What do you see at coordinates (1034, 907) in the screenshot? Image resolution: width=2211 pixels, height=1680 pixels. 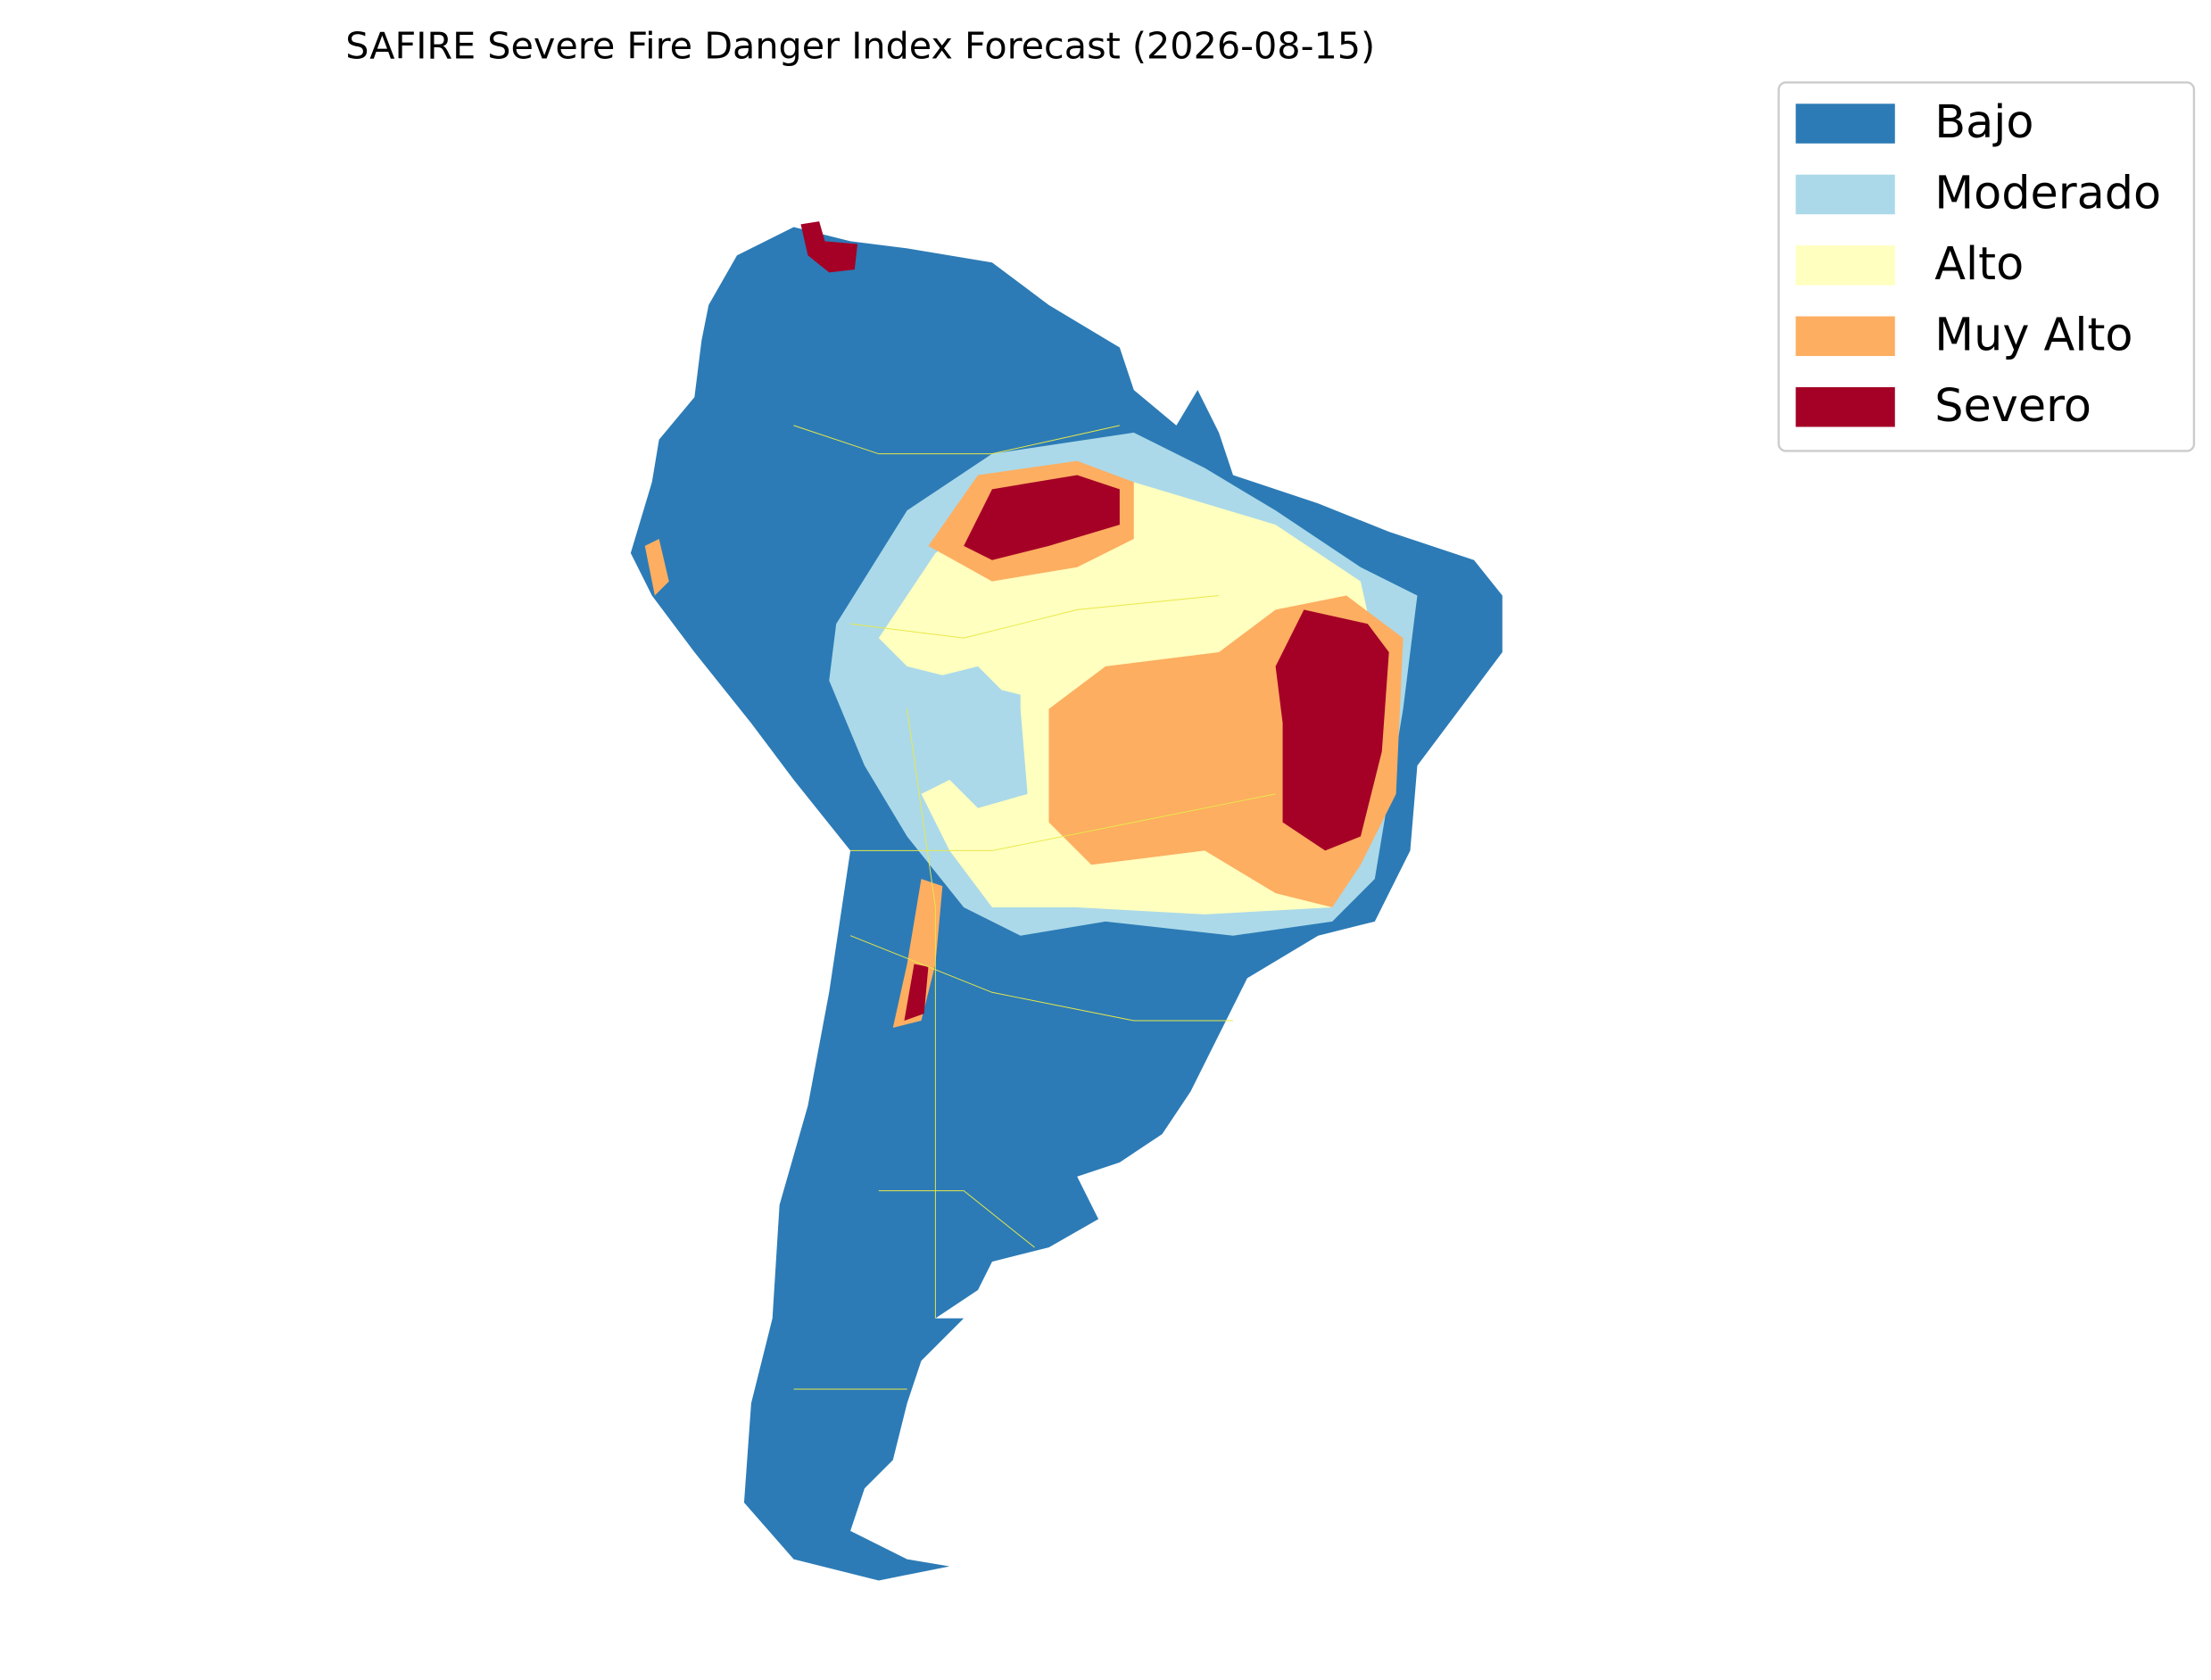 I see `borders` at bounding box center [1034, 907].